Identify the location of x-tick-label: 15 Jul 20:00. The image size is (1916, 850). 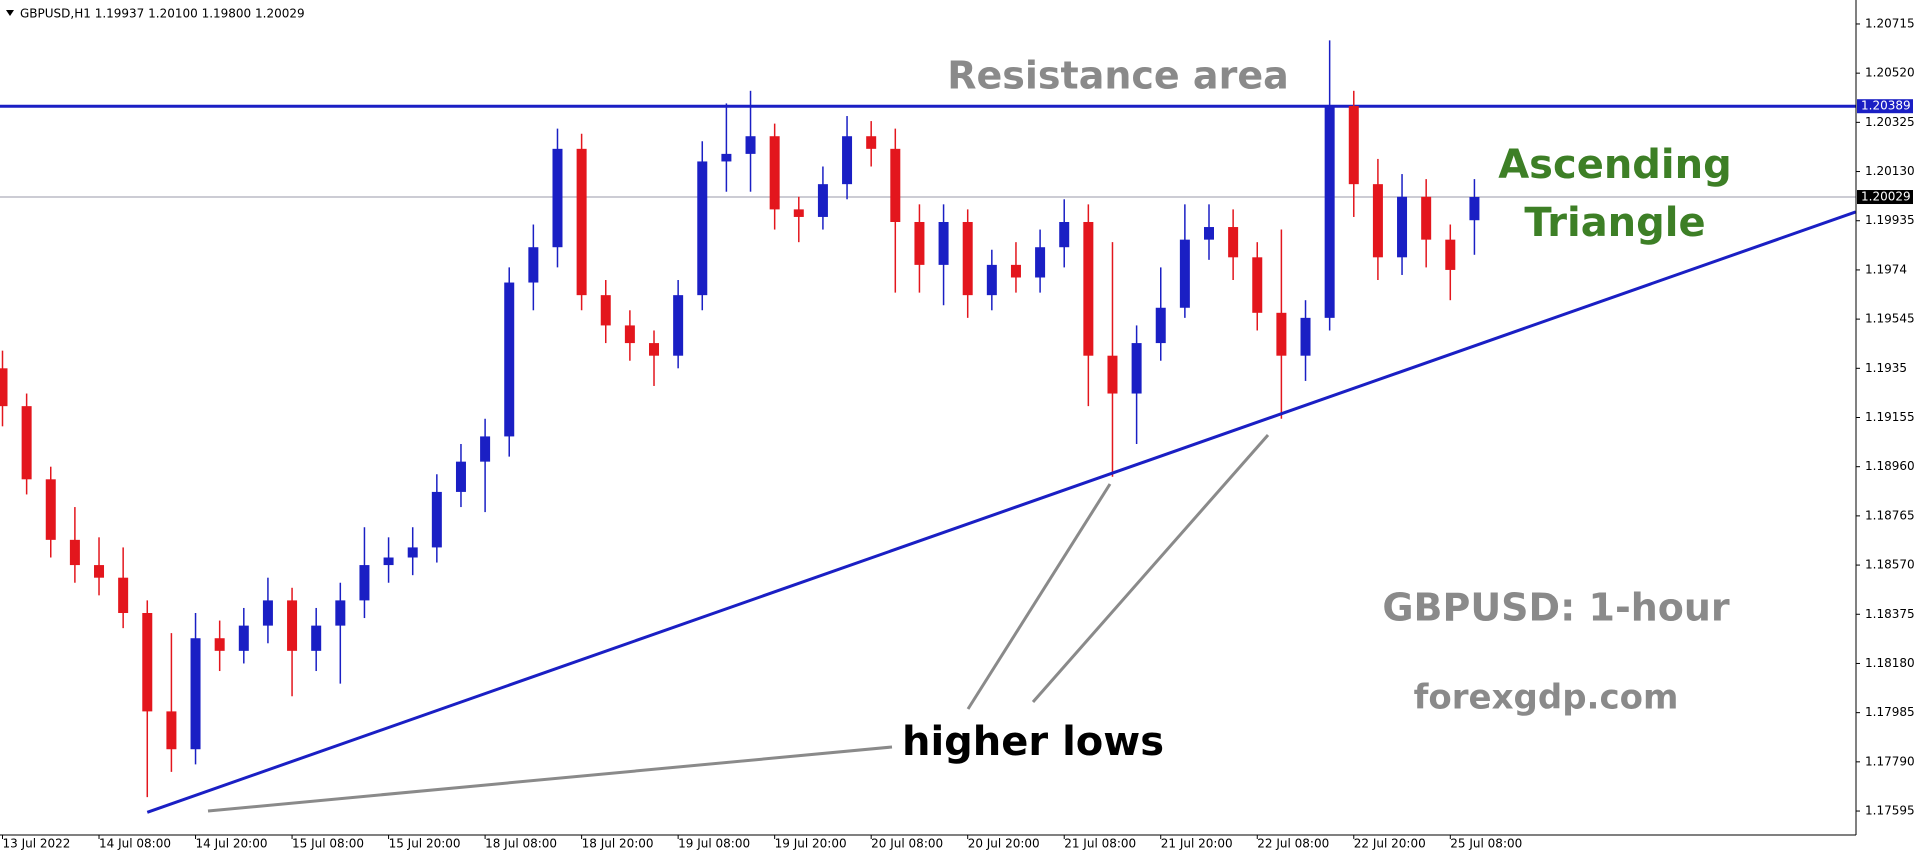
(425, 843).